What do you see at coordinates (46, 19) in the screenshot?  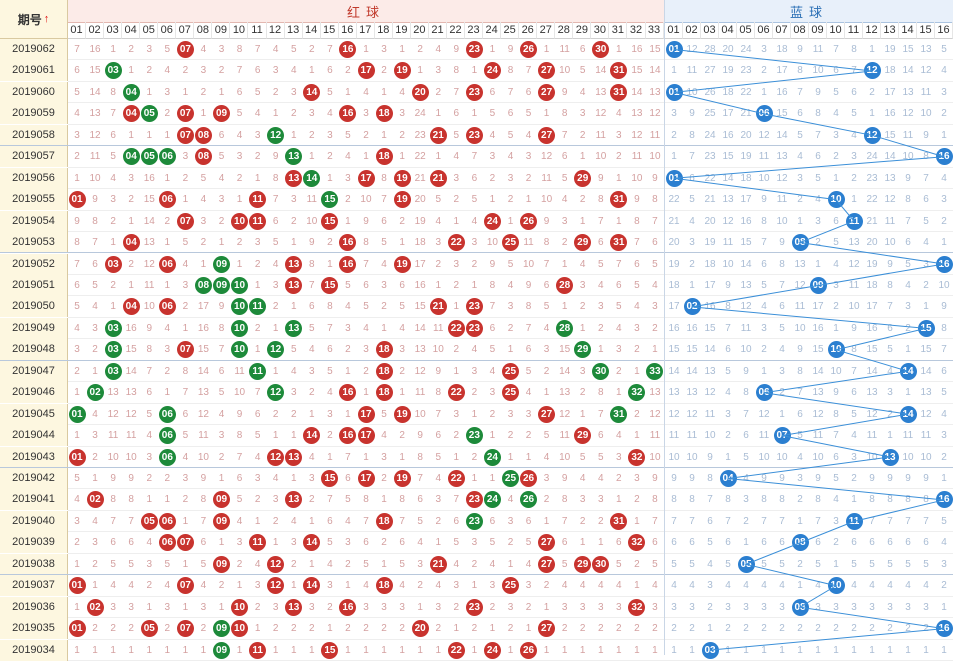 I see `sort-up-arrow-icon: ↑` at bounding box center [46, 19].